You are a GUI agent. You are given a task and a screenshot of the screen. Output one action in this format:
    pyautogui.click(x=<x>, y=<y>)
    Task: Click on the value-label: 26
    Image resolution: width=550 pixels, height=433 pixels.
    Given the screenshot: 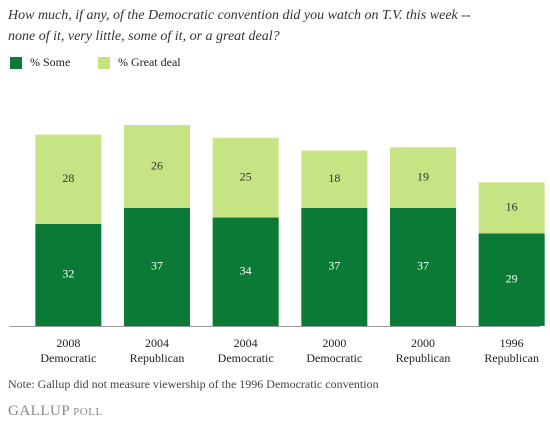 What is the action you would take?
    pyautogui.click(x=157, y=165)
    